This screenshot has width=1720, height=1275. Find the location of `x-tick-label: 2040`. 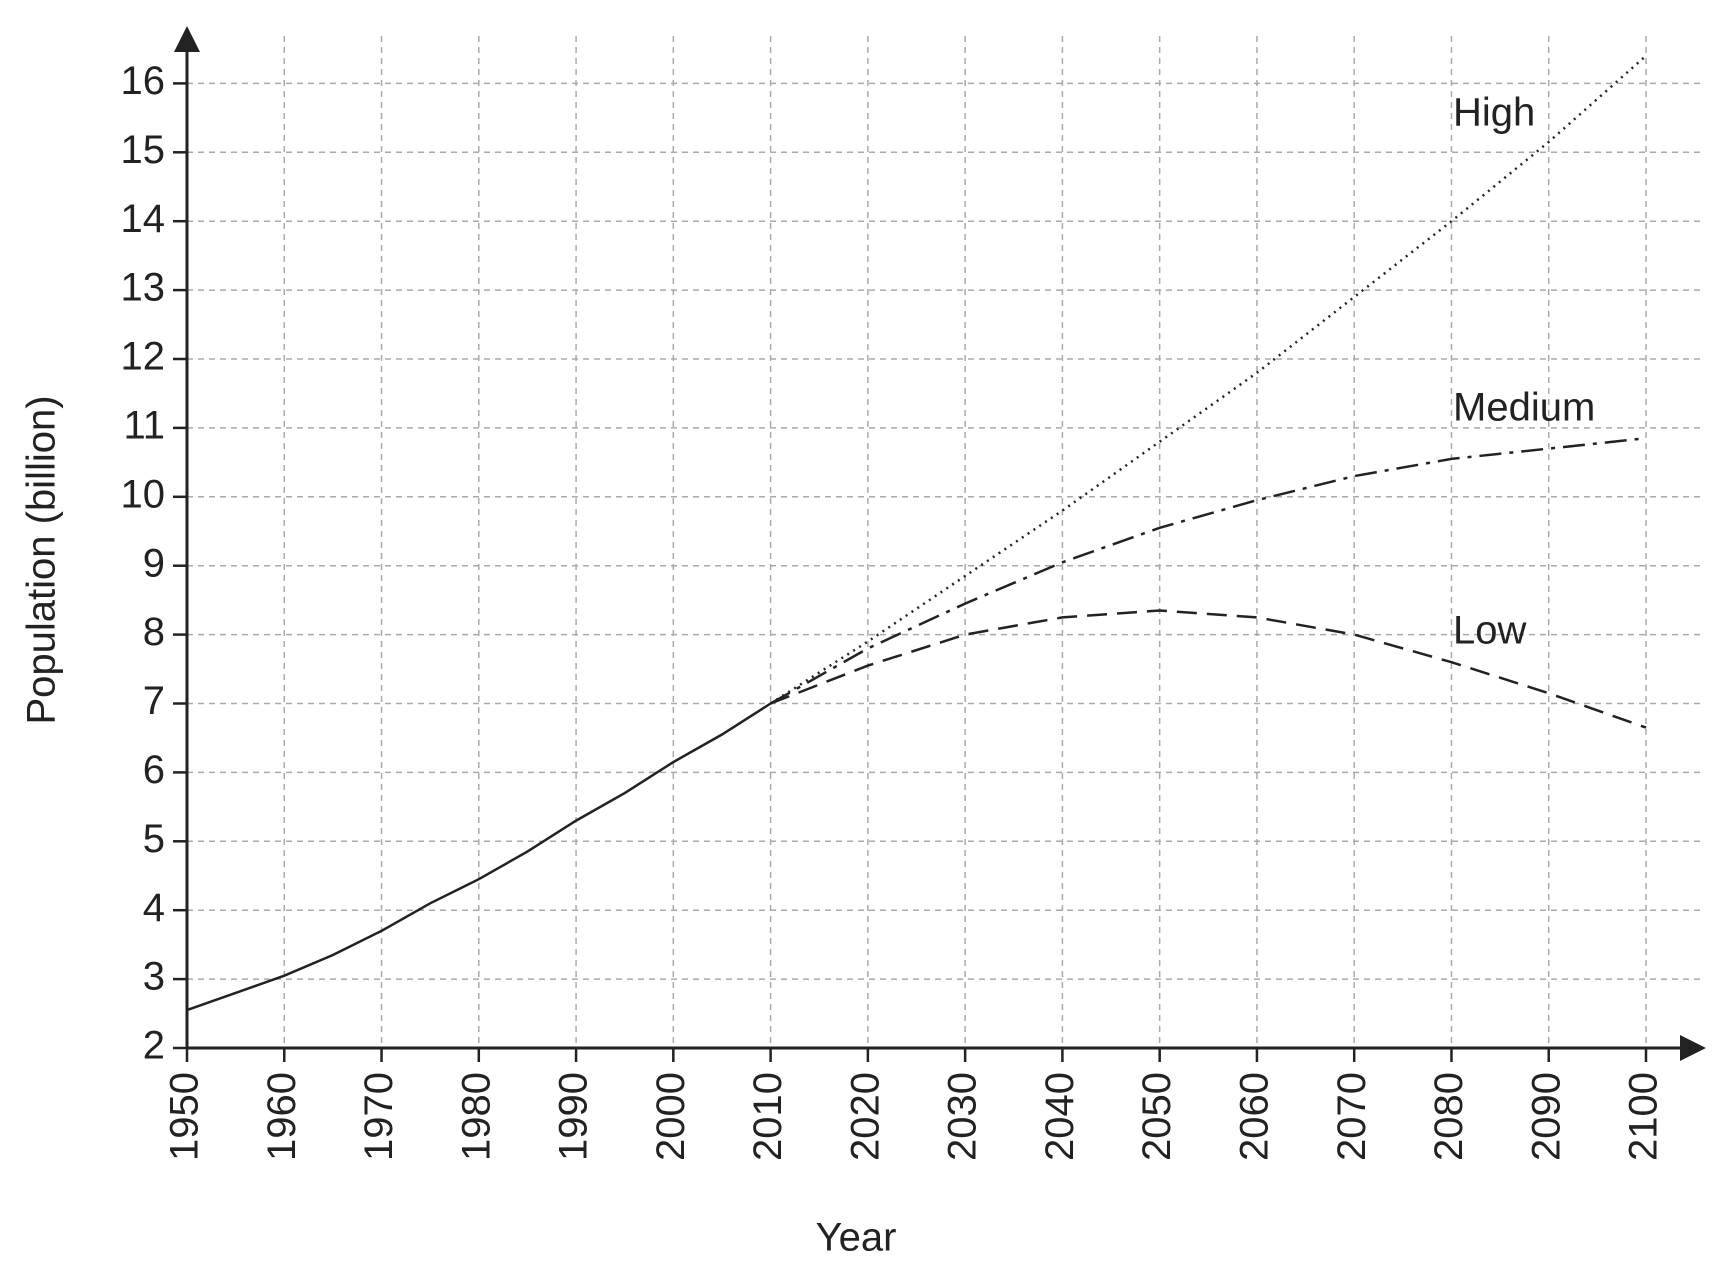

x-tick-label: 2040 is located at coordinates (1060, 1116).